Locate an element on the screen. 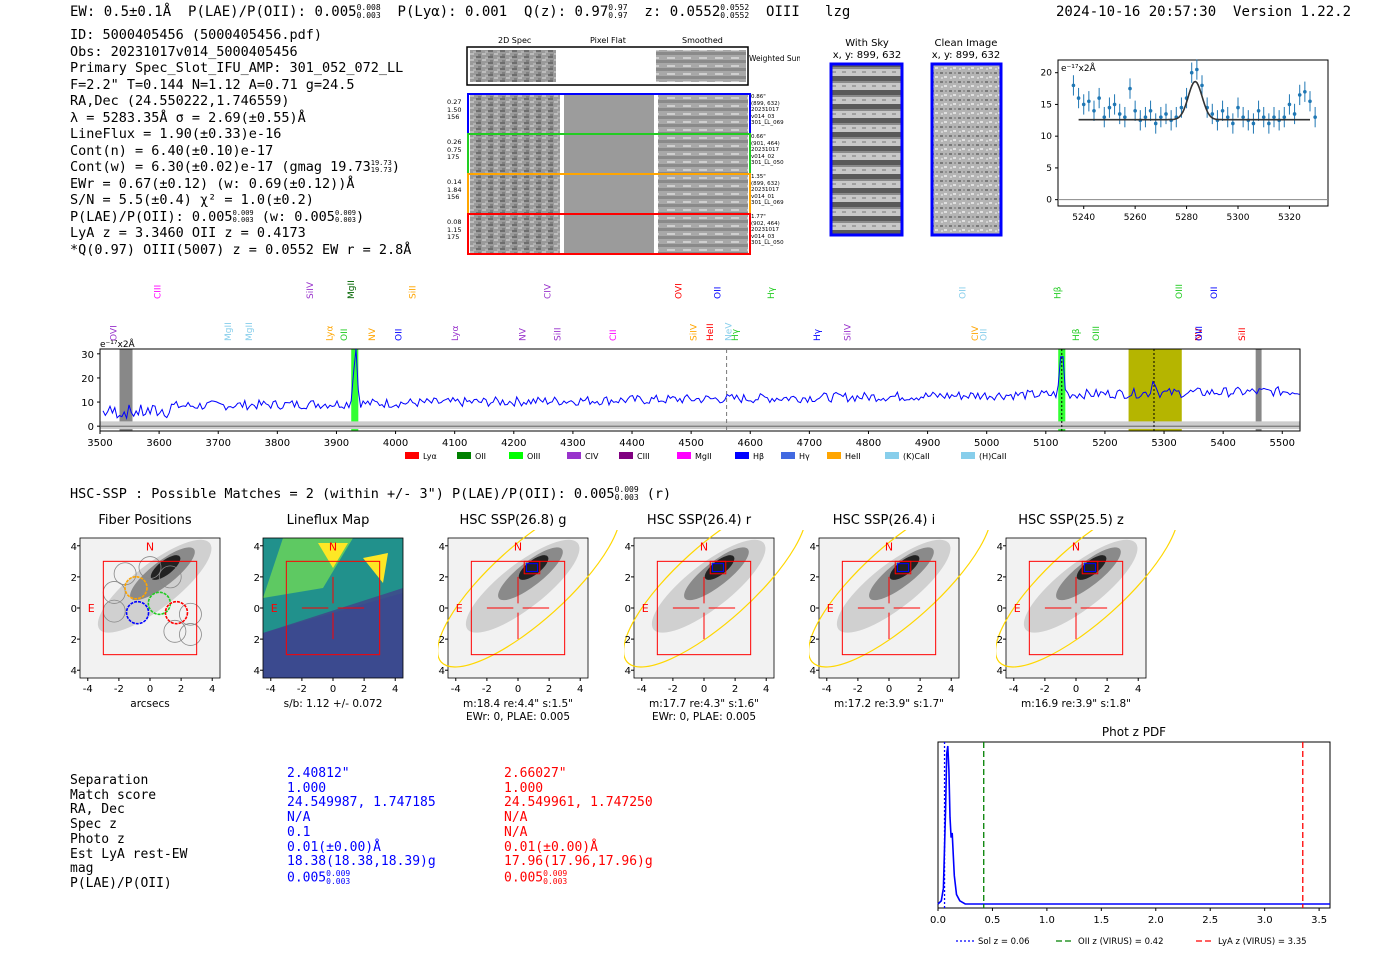 This screenshot has width=1400, height=953. line-marker-label: SiIV is located at coordinates (694, 332).